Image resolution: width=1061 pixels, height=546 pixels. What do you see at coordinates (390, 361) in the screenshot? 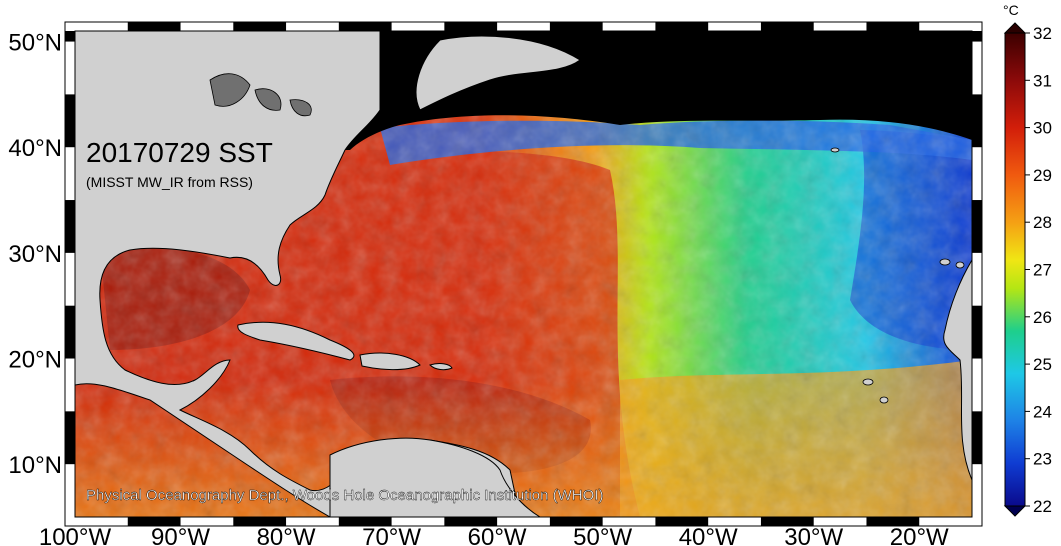
I see `land-hispaniola` at bounding box center [390, 361].